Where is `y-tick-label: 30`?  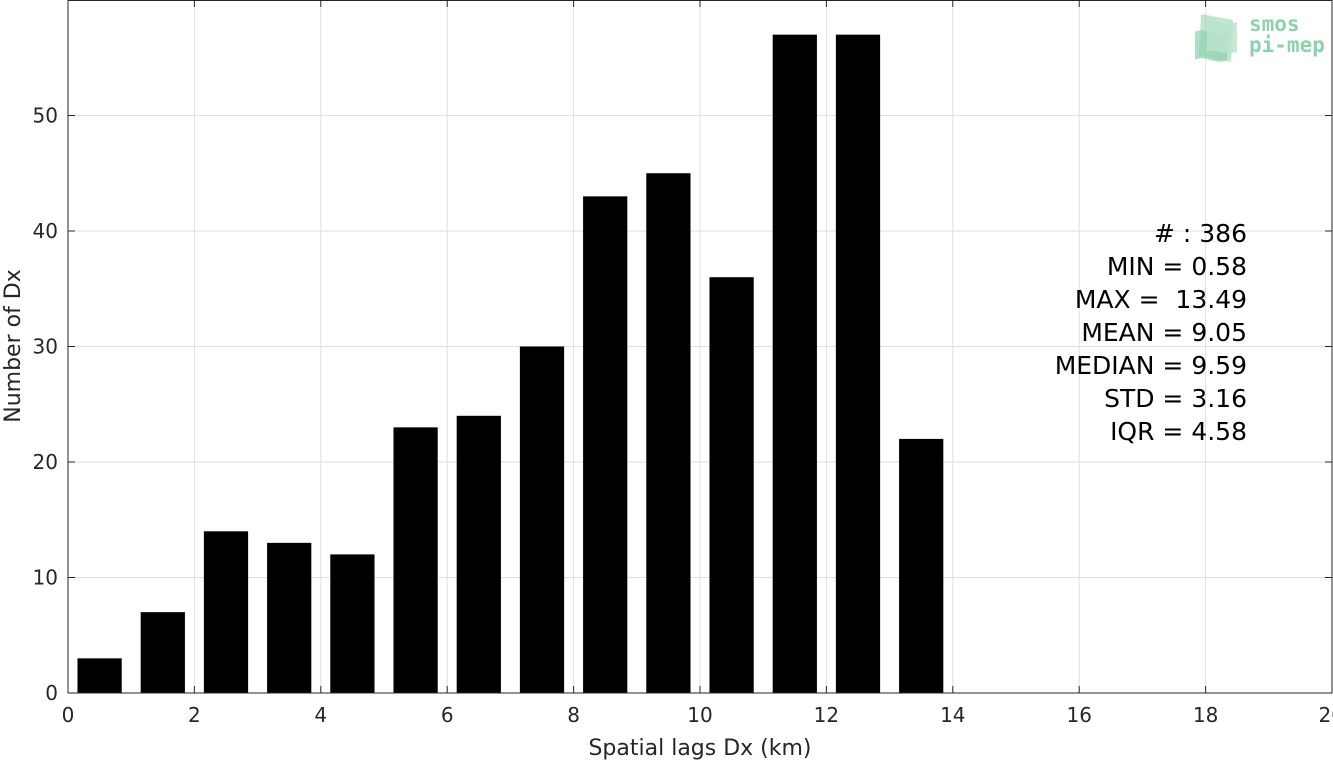
y-tick-label: 30 is located at coordinates (45, 347).